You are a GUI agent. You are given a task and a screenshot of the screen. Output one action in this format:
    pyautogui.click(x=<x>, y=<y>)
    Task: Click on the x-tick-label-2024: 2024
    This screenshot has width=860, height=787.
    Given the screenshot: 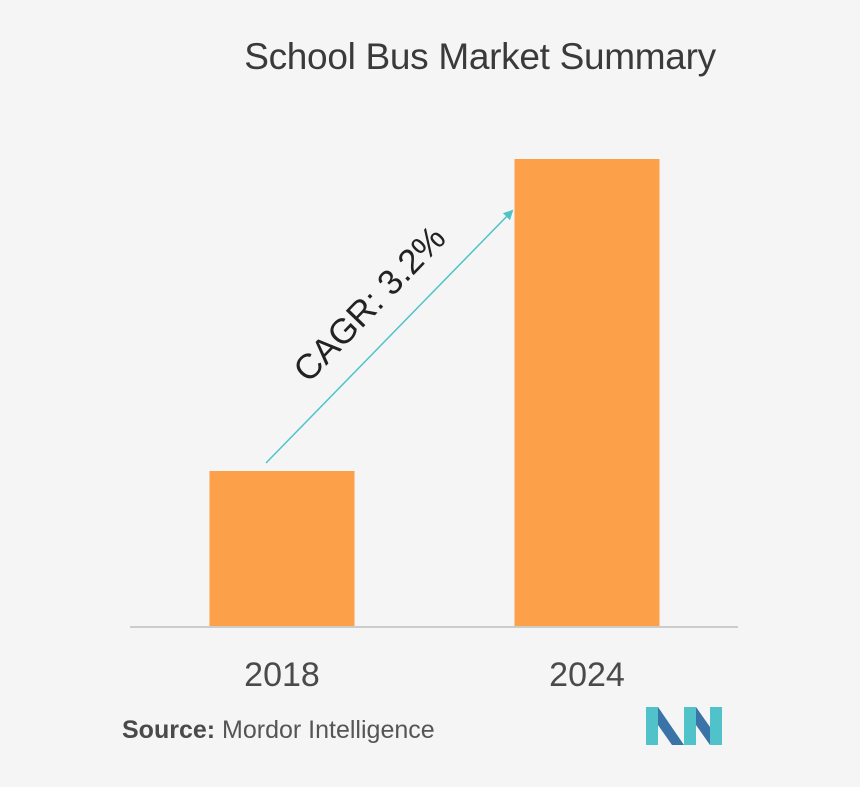 What is the action you would take?
    pyautogui.click(x=587, y=675)
    